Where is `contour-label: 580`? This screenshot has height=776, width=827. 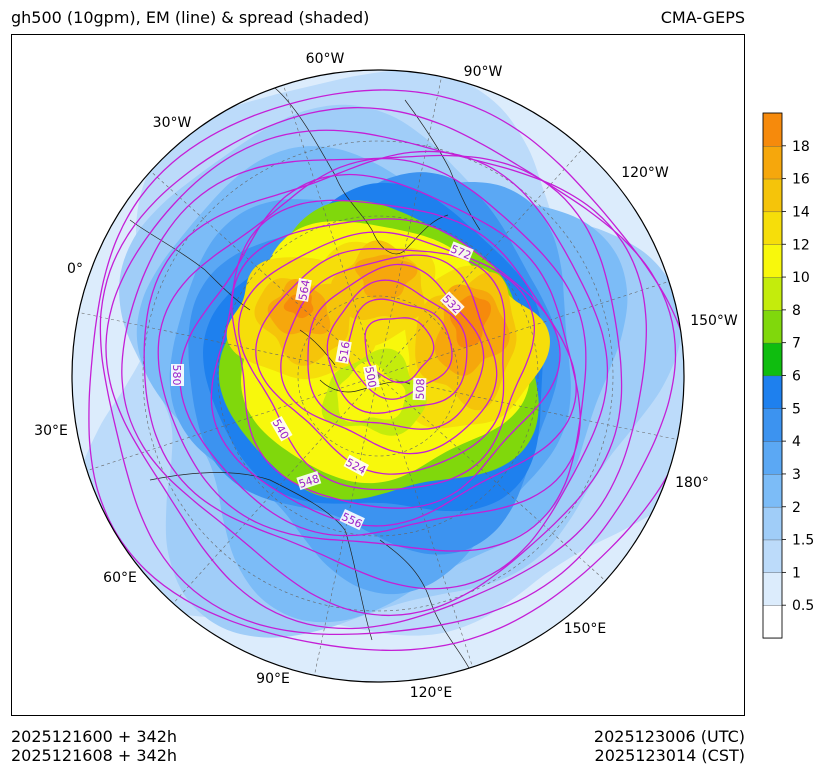
contour-label: 580 is located at coordinates (177, 375).